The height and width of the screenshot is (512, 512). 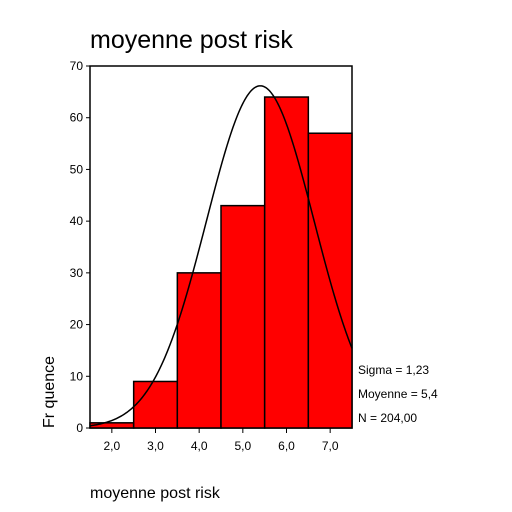 I want to click on y-tick-label: 20, so click(x=77, y=325).